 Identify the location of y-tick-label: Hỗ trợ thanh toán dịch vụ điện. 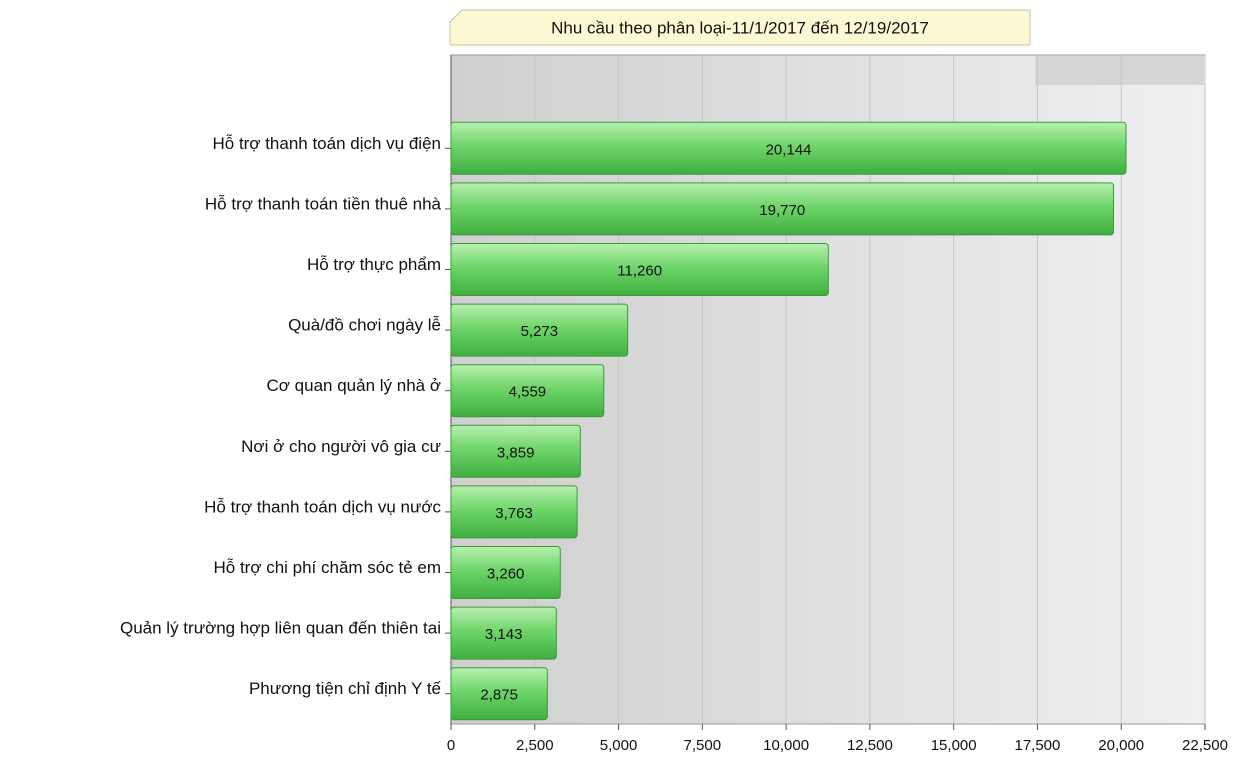
(326, 143).